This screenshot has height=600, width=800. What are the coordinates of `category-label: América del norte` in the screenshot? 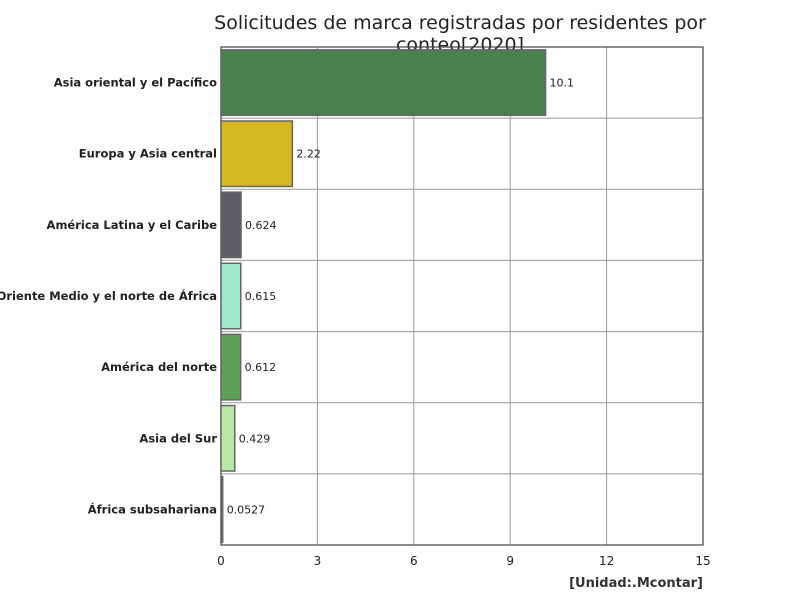 It's located at (159, 367).